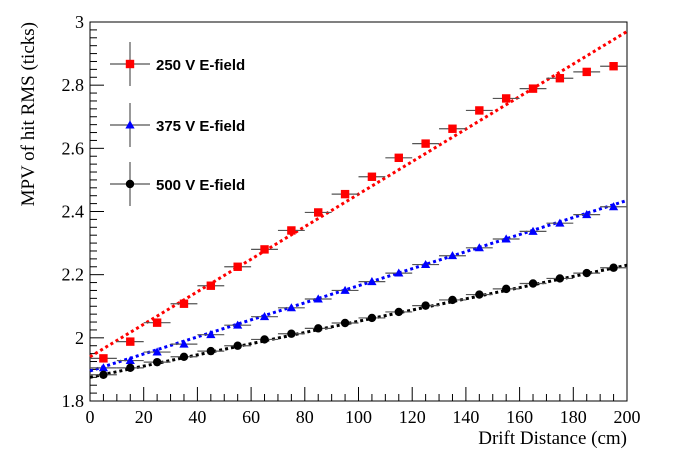  I want to click on y-tick-label: 2.8, so click(73, 85).